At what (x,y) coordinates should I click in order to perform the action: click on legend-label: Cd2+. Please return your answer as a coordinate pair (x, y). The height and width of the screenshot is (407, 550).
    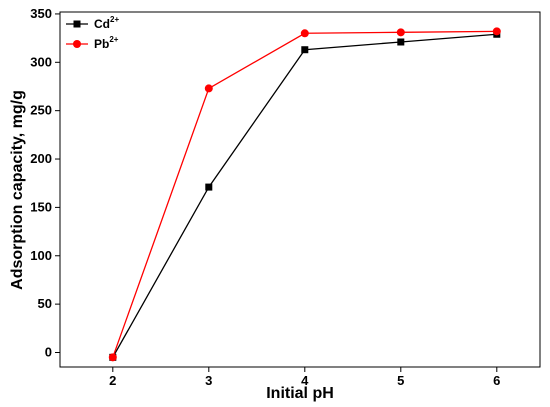
    Looking at the image, I should click on (106, 23).